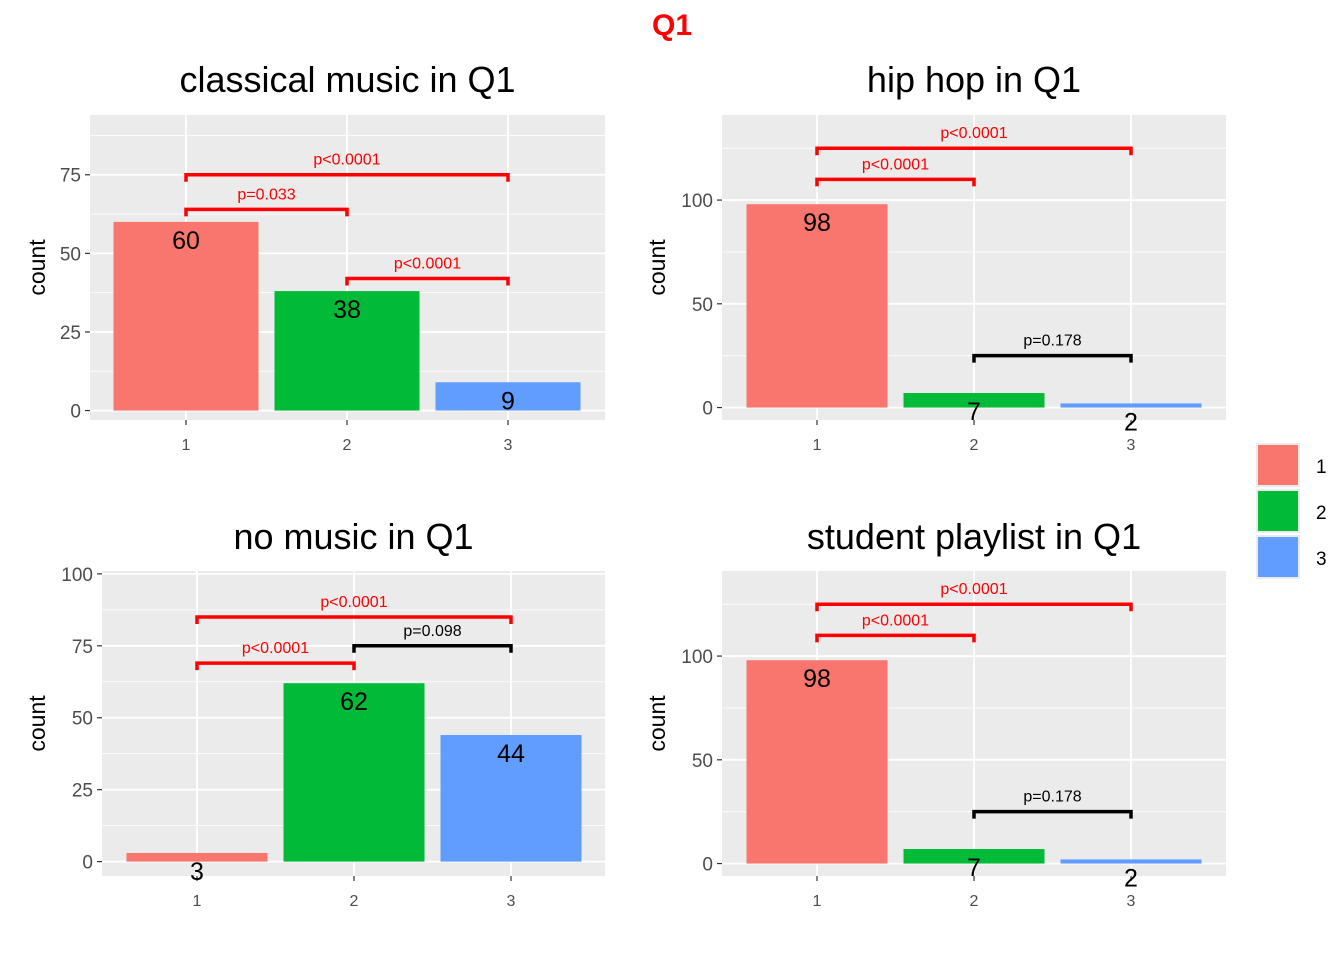 The height and width of the screenshot is (960, 1344). I want to click on panel-title: student playlist in Q1, so click(974, 536).